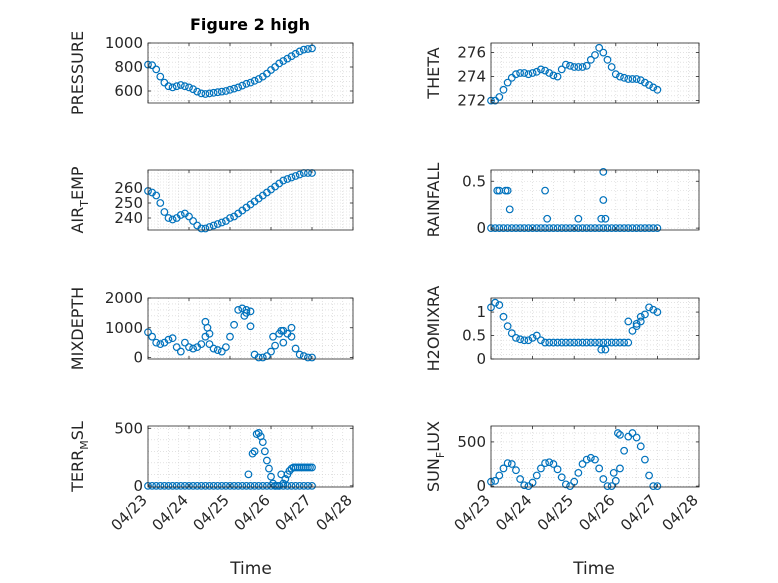 Image resolution: width=778 pixels, height=583 pixels. I want to click on y-tick-label: 600, so click(128, 91).